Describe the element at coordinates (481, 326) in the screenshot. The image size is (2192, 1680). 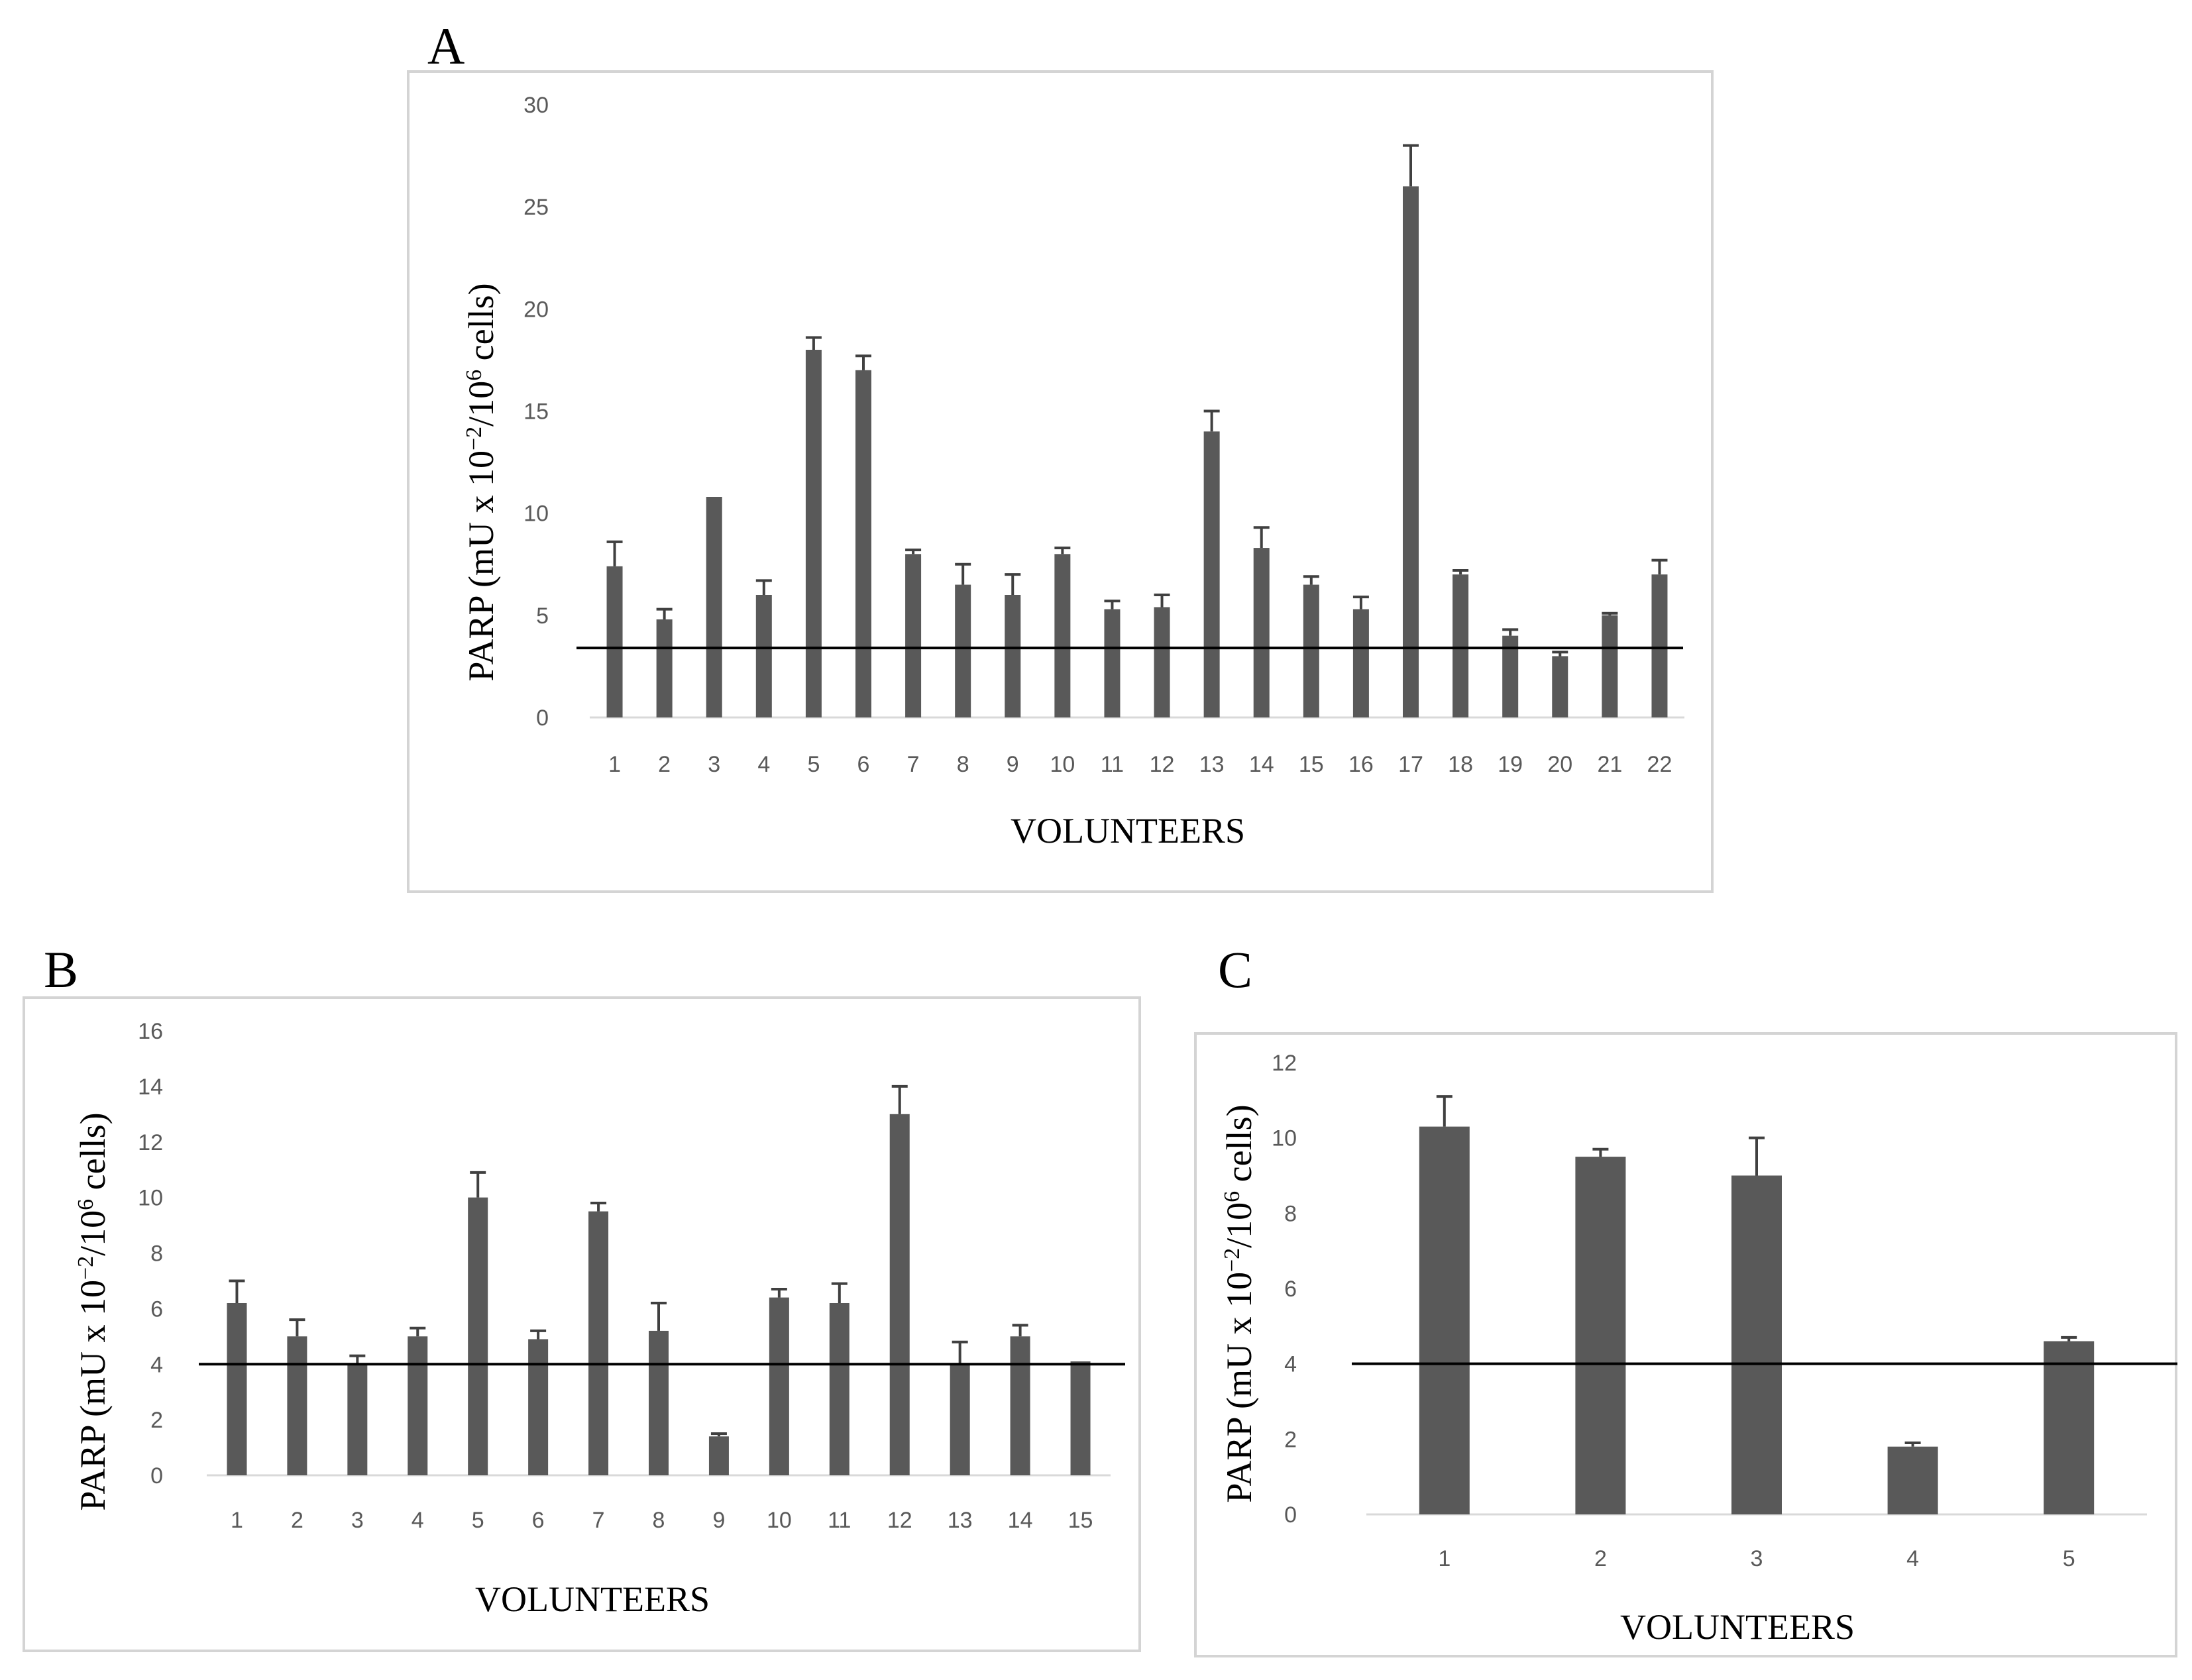
I see `panel-a-ylabel-end: cells)` at that location.